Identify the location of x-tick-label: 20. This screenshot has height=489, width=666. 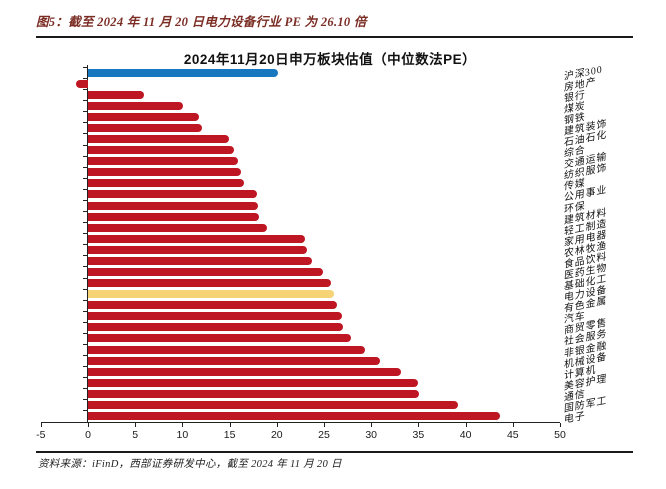
(276, 435).